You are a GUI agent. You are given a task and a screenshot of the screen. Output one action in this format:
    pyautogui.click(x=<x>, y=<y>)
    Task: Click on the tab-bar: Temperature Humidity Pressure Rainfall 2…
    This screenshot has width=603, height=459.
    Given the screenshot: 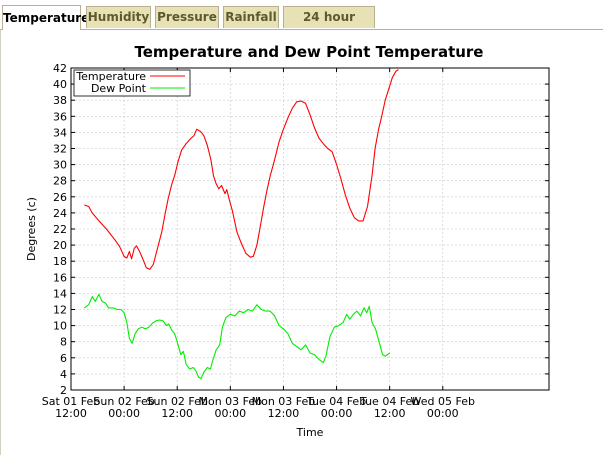 What is the action you would take?
    pyautogui.click(x=301, y=22)
    